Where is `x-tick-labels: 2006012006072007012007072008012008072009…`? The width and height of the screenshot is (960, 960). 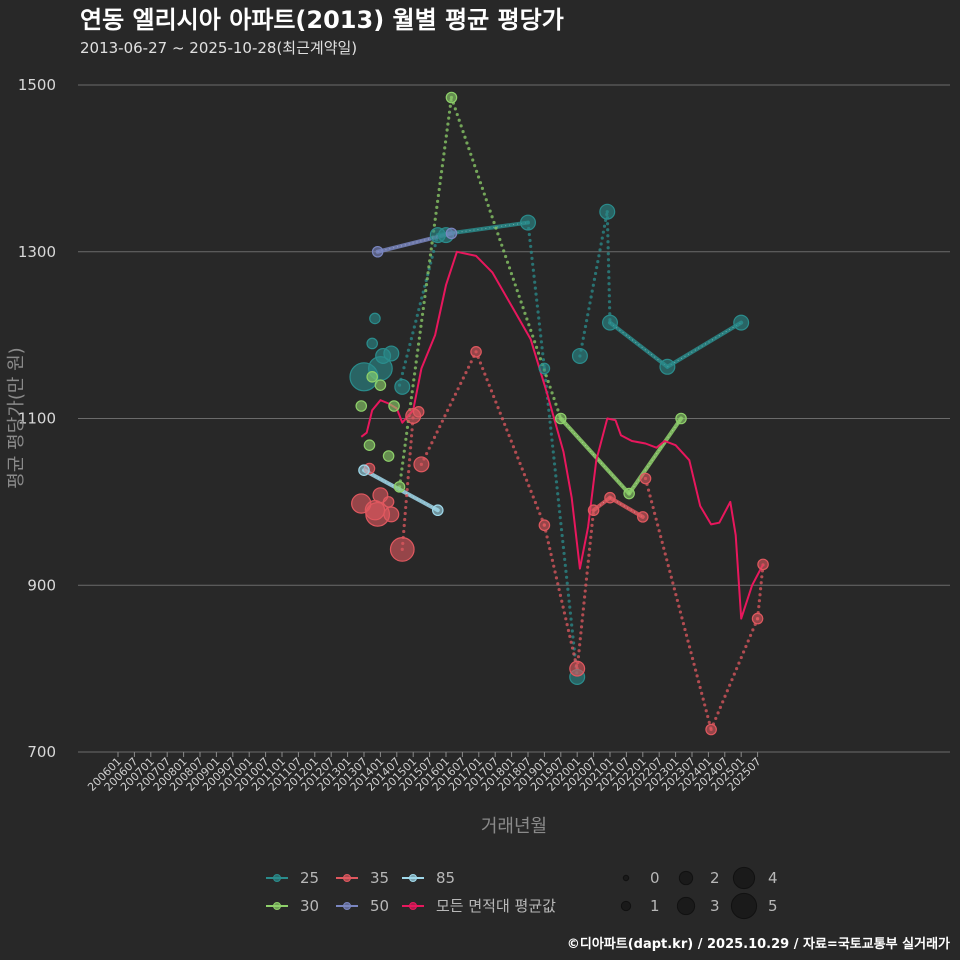
x-tick-labels: 2006012006072007012007072008012008072009… is located at coordinates (424, 773).